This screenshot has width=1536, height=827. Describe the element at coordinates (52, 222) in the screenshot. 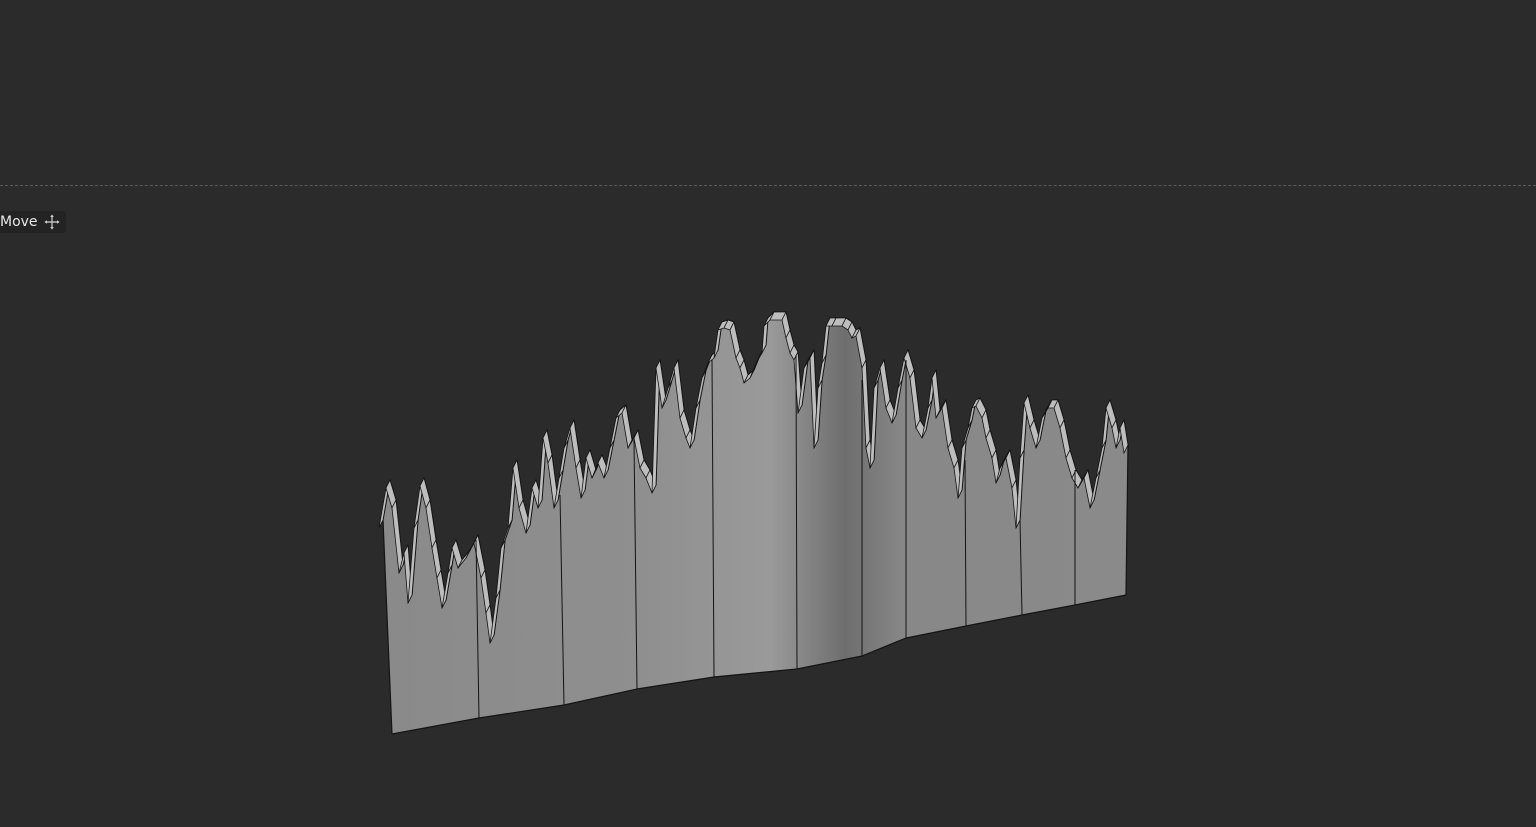

I see `move-arrows-icon` at that location.